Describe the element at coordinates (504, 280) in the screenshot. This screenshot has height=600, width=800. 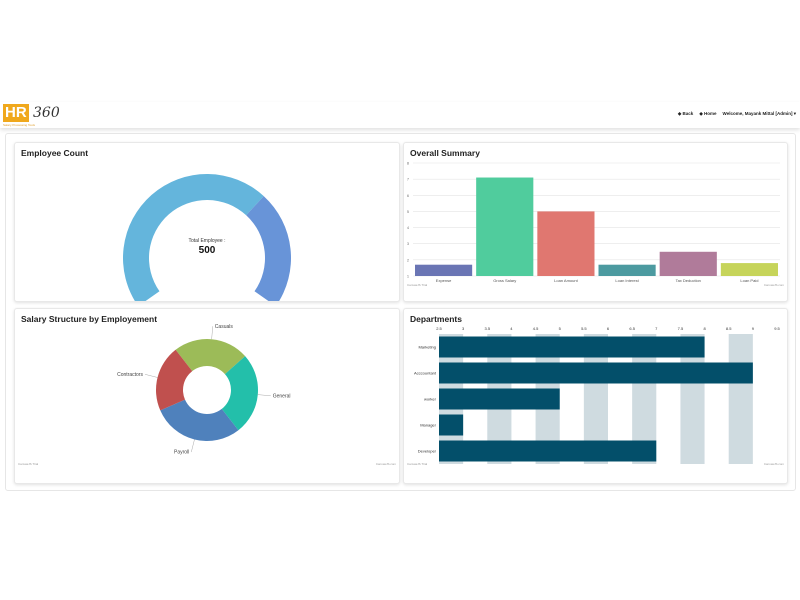
I see `x-tick-label: Gross Salary` at that location.